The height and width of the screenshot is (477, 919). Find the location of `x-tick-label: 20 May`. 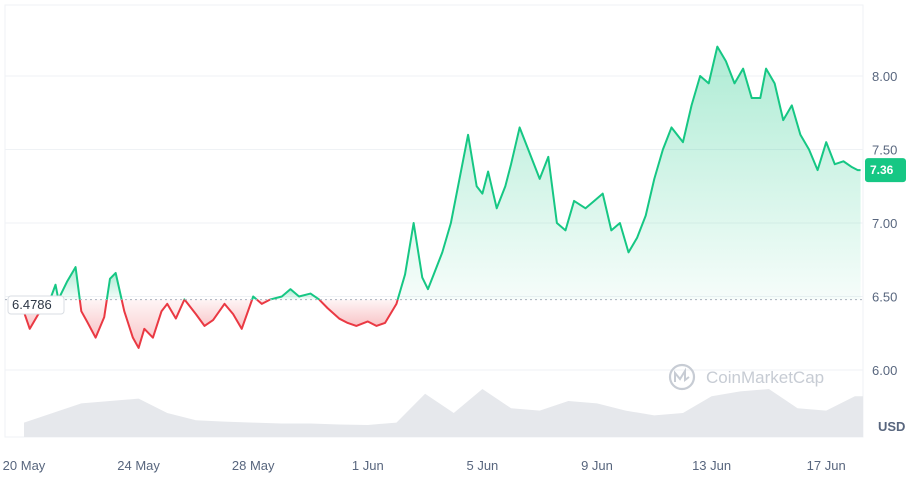

x-tick-label: 20 May is located at coordinates (24, 465).